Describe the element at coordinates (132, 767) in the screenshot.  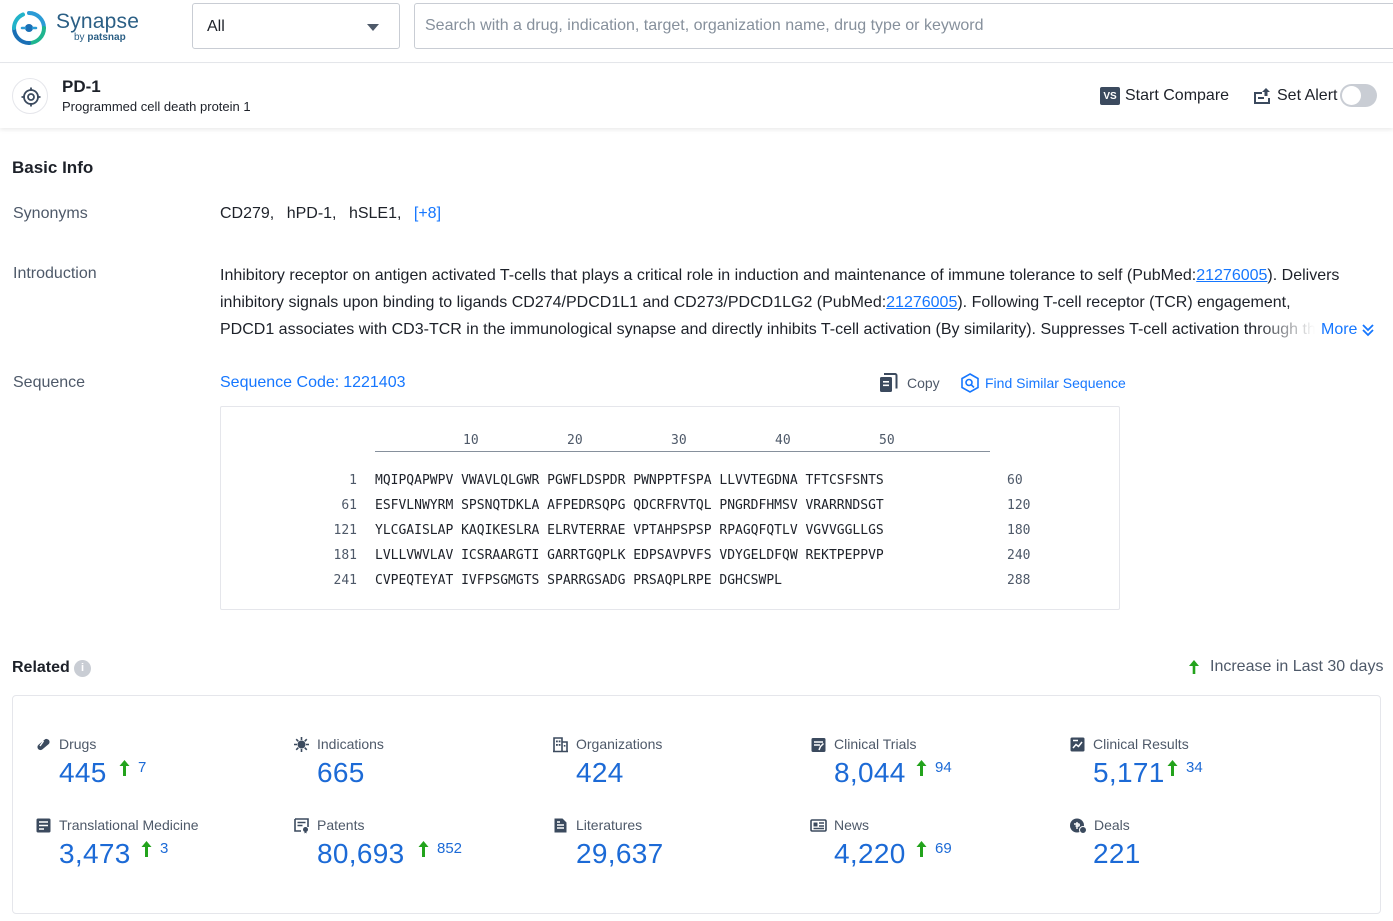
I see `metric-increase: 7` at that location.